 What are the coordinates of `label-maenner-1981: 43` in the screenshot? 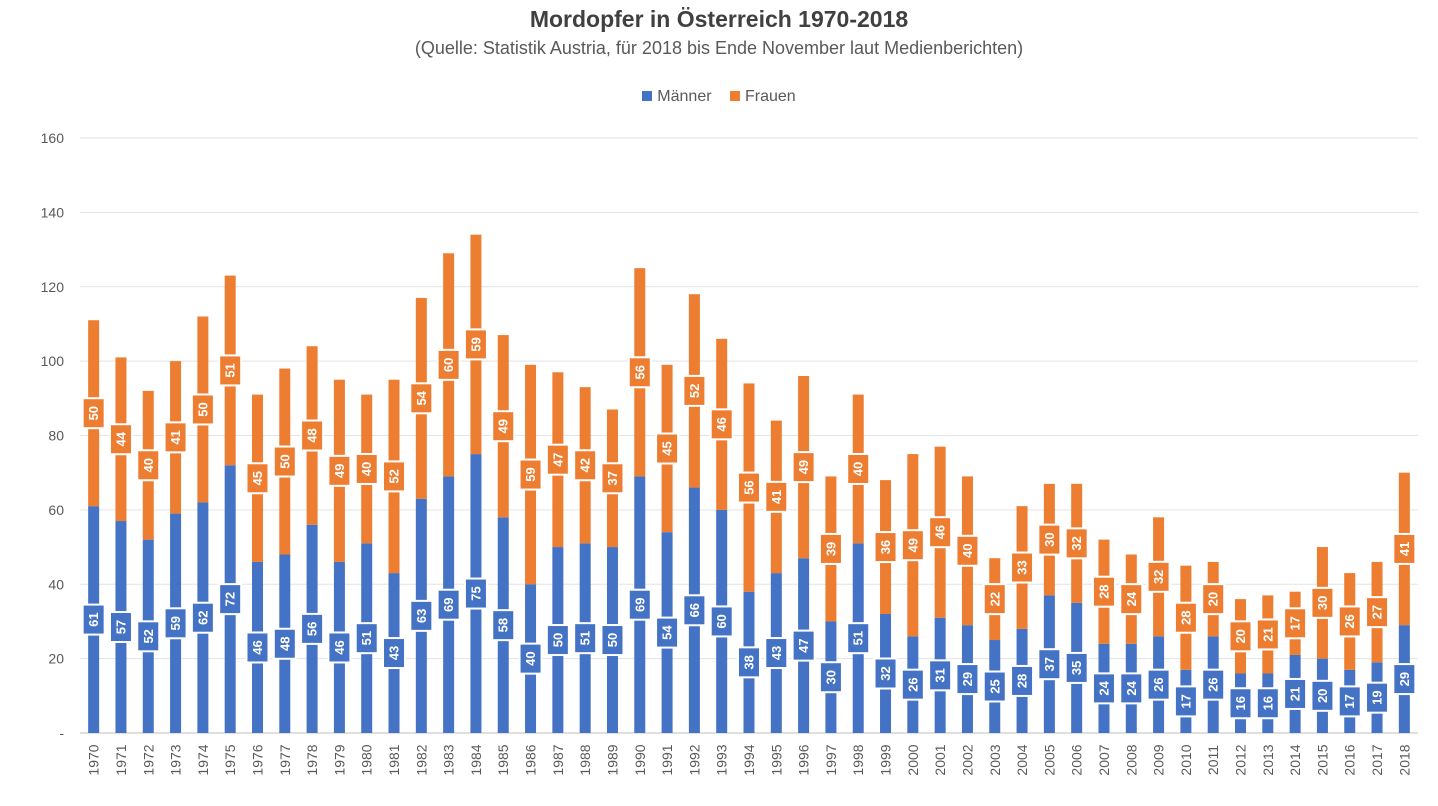 It's located at (394, 653).